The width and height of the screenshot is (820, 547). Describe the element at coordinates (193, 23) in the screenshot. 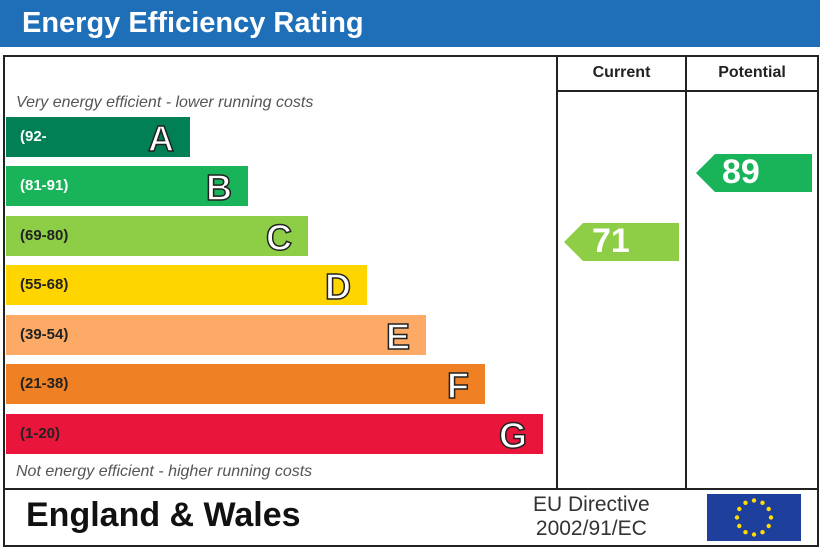

I see `chart-title: Energy Efficiency Rating` at that location.